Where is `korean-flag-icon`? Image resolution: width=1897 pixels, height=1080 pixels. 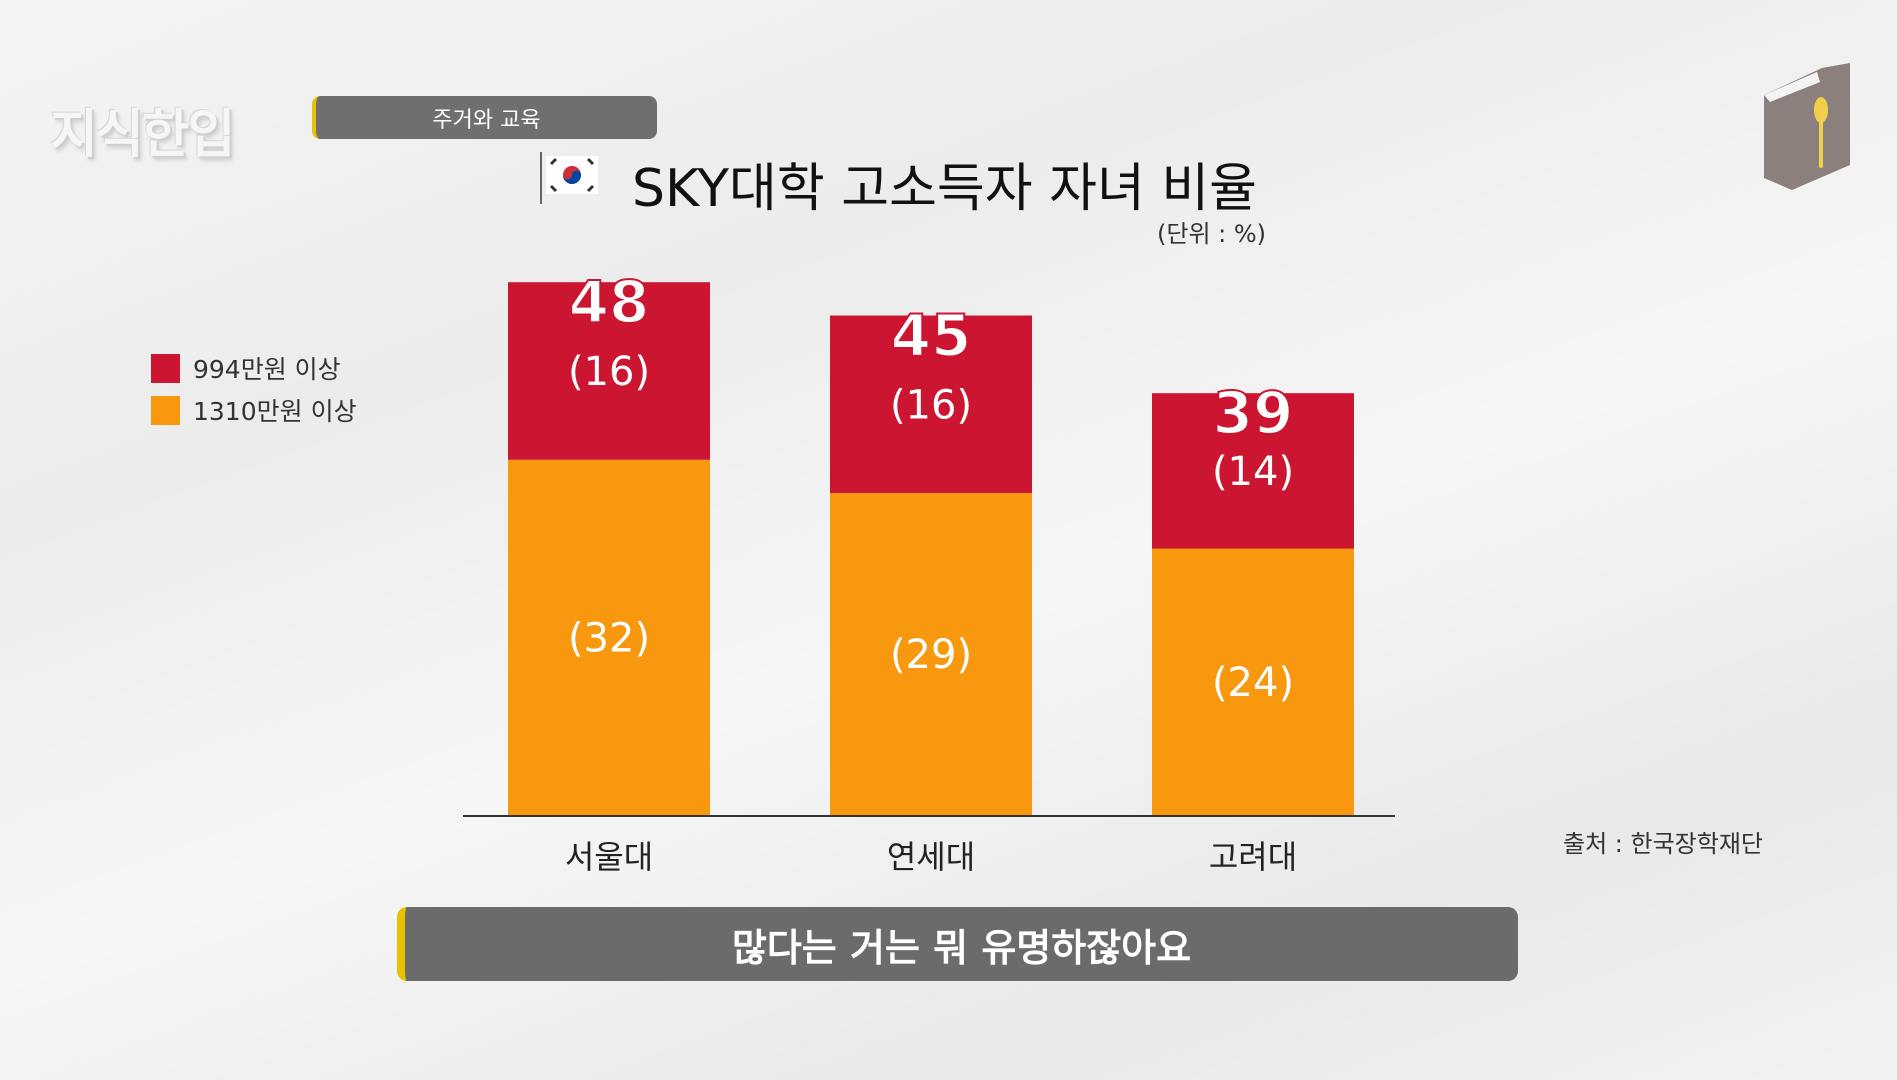 korean-flag-icon is located at coordinates (569, 178).